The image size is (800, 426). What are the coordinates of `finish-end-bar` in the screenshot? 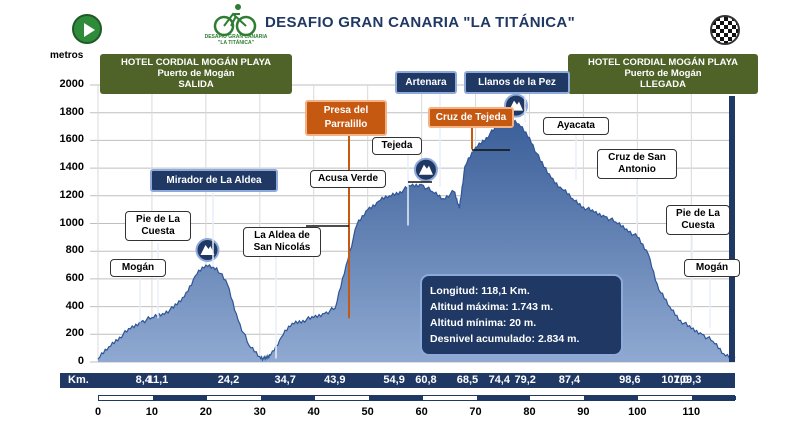 It's located at (732, 229).